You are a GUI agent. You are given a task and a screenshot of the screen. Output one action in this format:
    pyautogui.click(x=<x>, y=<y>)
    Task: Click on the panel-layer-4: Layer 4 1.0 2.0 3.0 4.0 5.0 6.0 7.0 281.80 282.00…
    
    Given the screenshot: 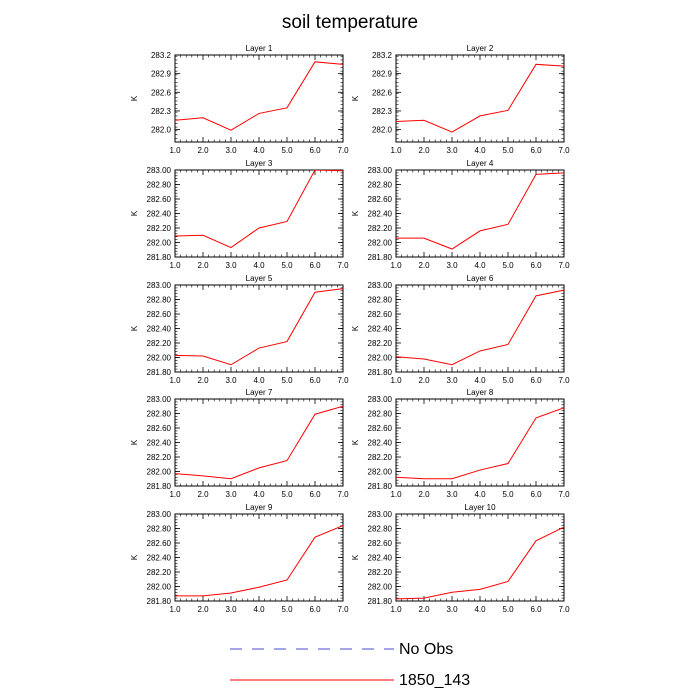 What is the action you would take?
    pyautogui.click(x=460, y=214)
    